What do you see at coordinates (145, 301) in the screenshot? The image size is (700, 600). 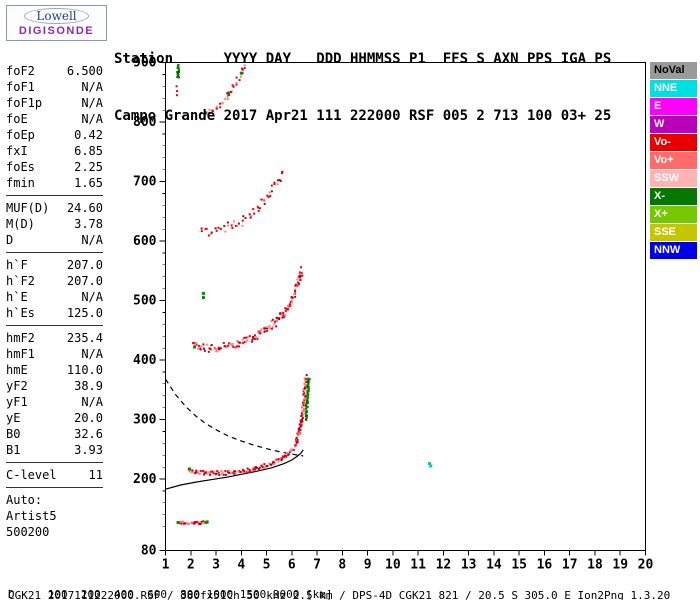 I see `y-tick-label: 500` at bounding box center [145, 301].